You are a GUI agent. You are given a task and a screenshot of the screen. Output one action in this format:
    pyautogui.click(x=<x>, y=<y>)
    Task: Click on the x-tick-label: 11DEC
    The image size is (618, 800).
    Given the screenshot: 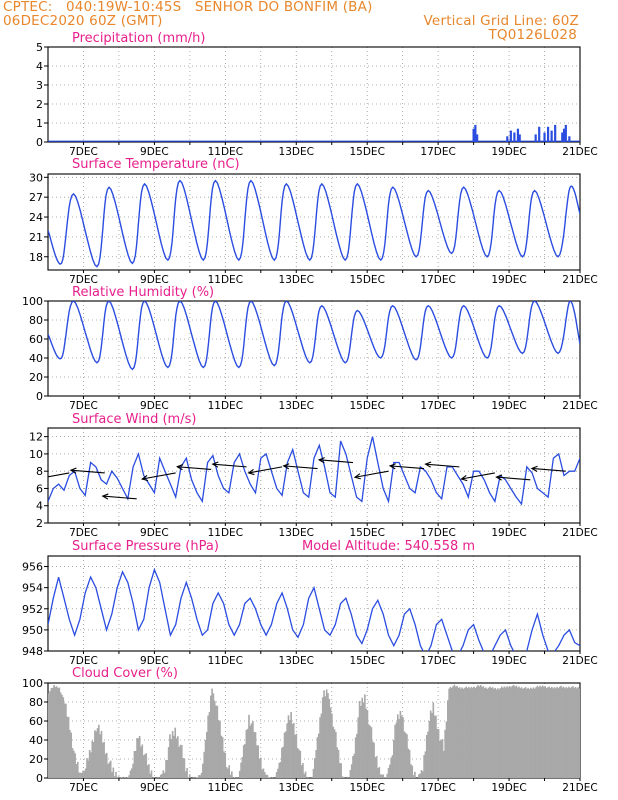 What is the action you would take?
    pyautogui.click(x=225, y=533)
    